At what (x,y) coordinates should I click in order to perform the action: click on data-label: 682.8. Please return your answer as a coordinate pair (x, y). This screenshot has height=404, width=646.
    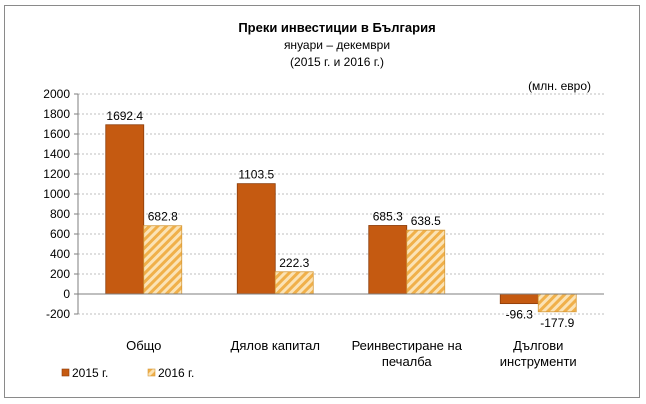
    Looking at the image, I should click on (163, 217).